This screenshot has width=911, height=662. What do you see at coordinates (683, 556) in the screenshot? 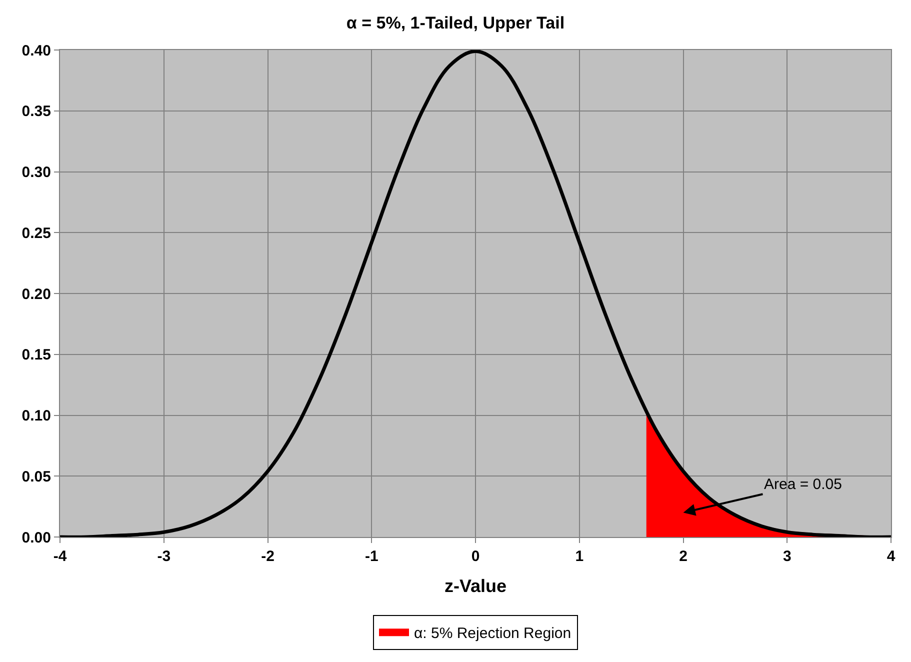
I see `x-tick-label: 2` at bounding box center [683, 556].